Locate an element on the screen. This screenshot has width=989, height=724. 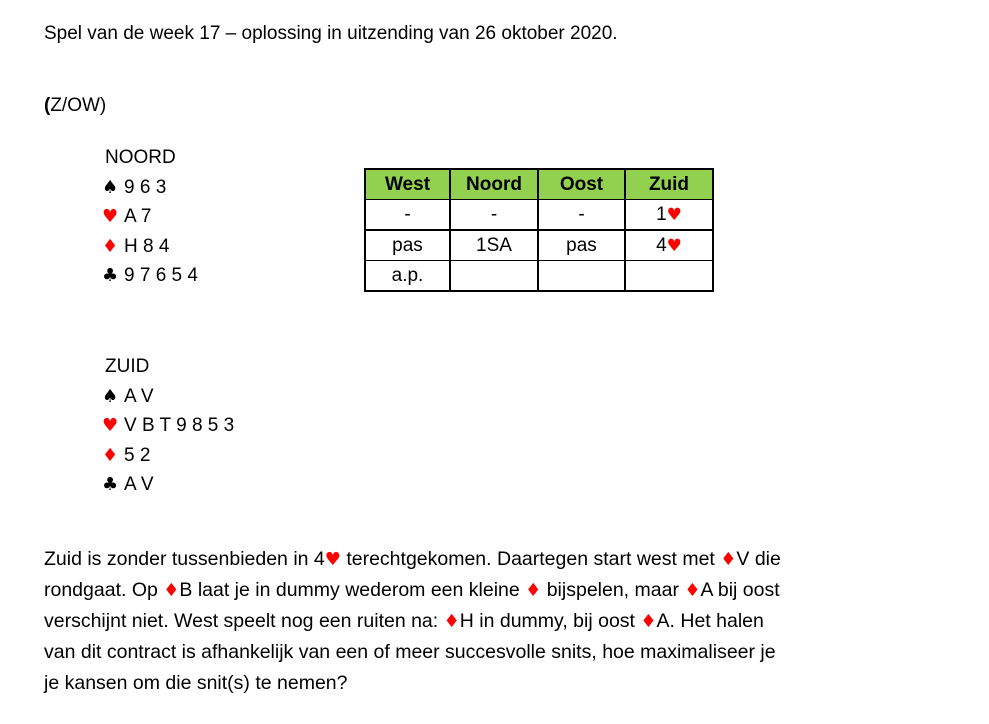
bid-cell: 4♥ is located at coordinates (669, 245).